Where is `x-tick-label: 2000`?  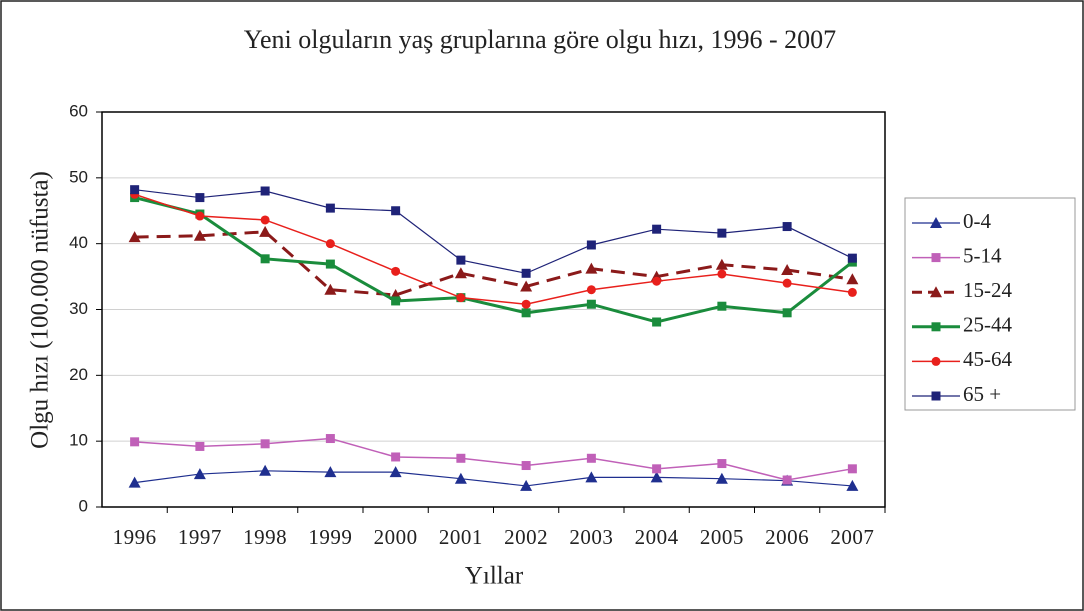 x-tick-label: 2000 is located at coordinates (396, 537).